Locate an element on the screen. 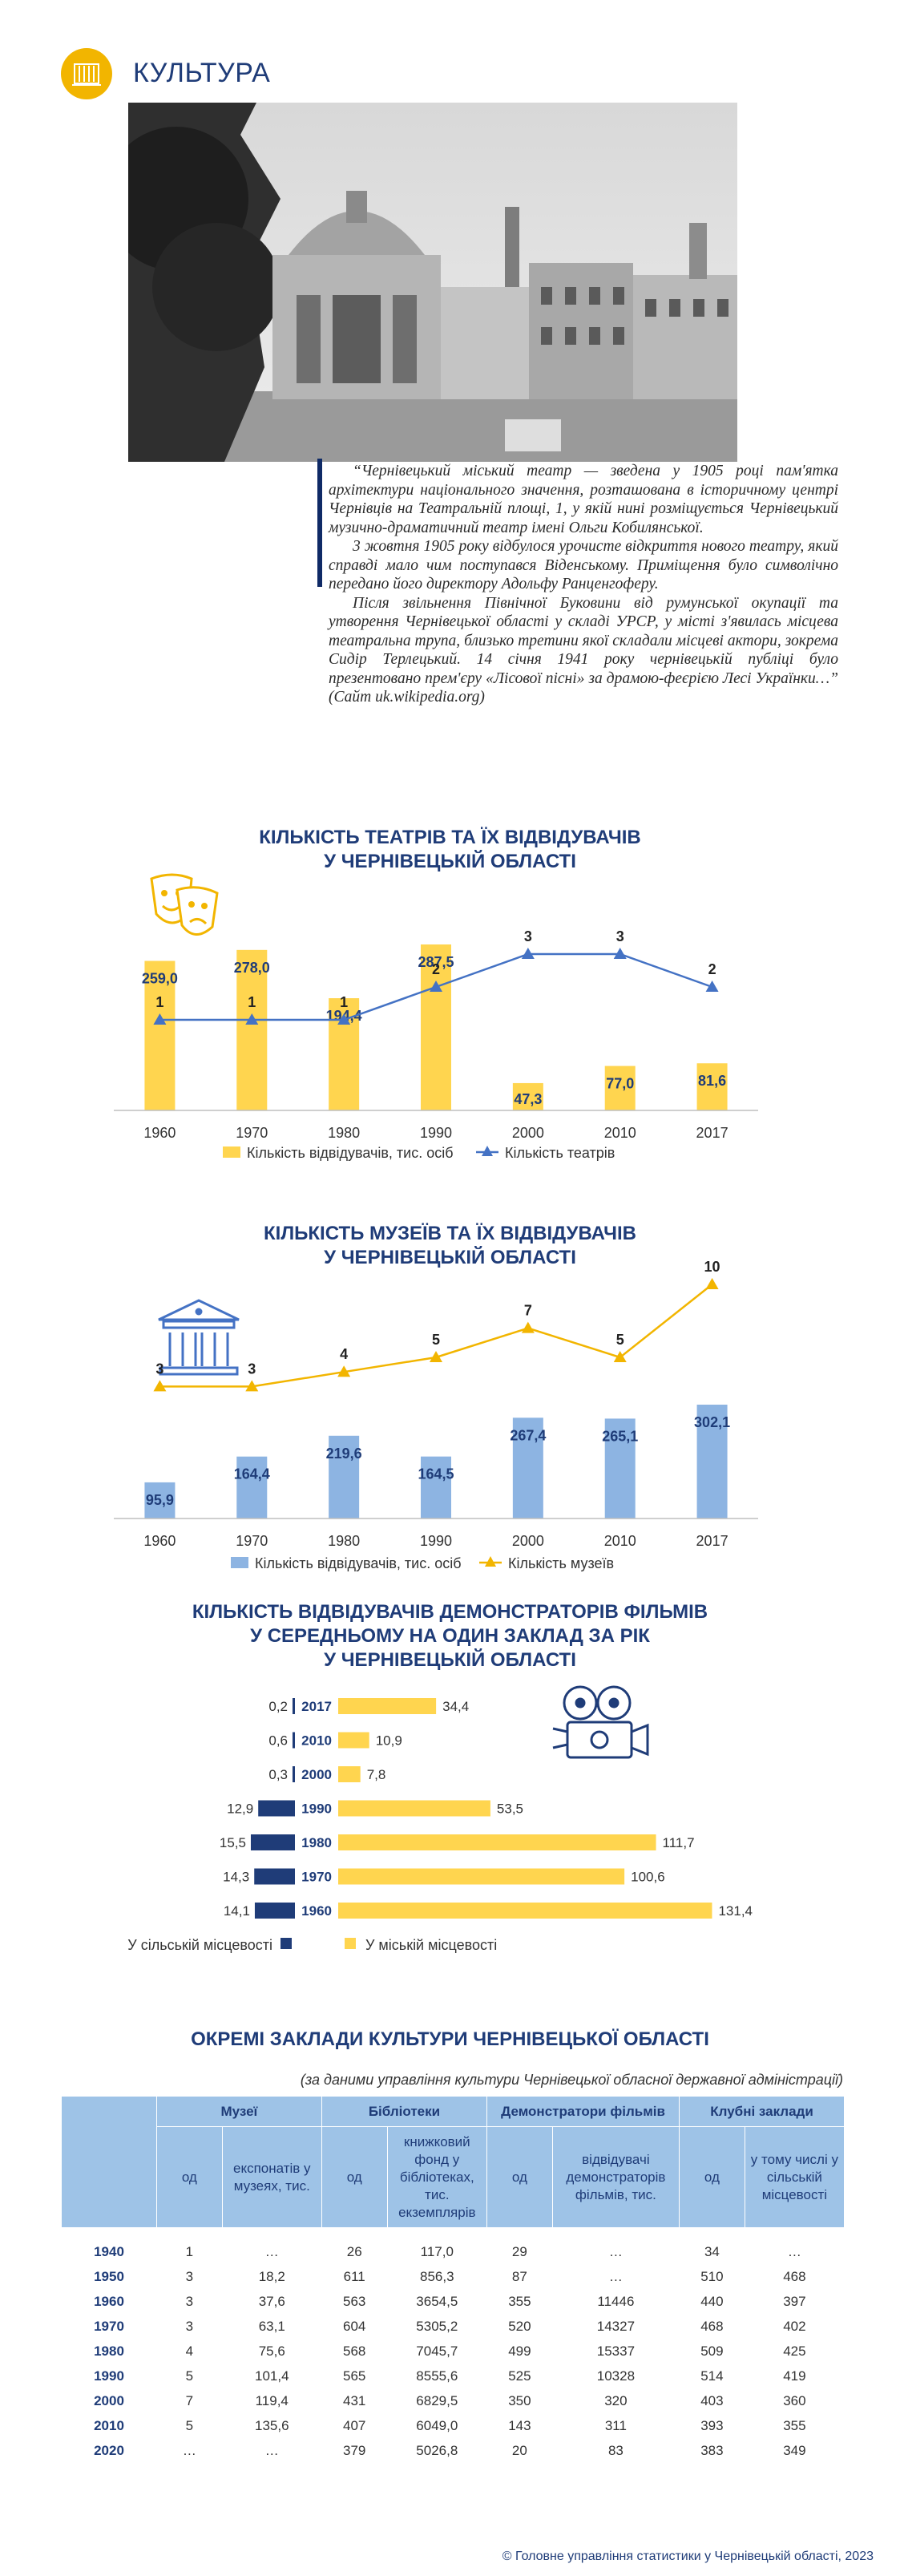 This screenshot has width=900, height=2576. table-cell: 525 is located at coordinates (519, 2376).